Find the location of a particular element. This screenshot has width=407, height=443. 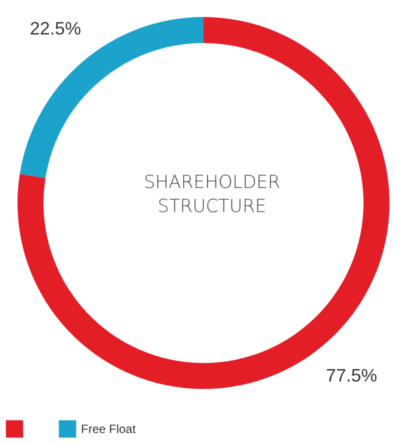

legend-label: Free Float is located at coordinates (108, 429).